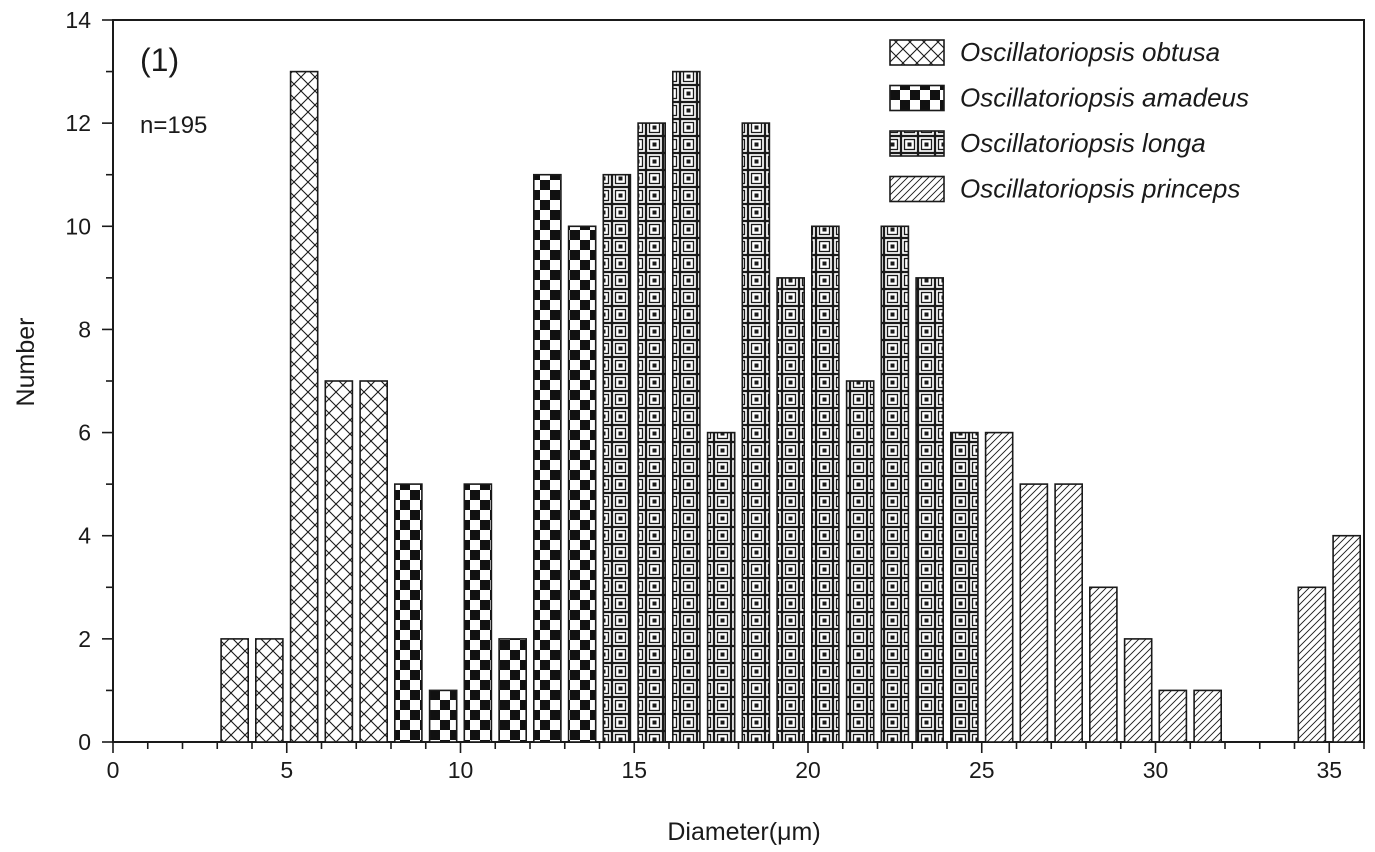  Describe the element at coordinates (743, 832) in the screenshot. I see `x-axis-title: Diameter(μm)` at that location.